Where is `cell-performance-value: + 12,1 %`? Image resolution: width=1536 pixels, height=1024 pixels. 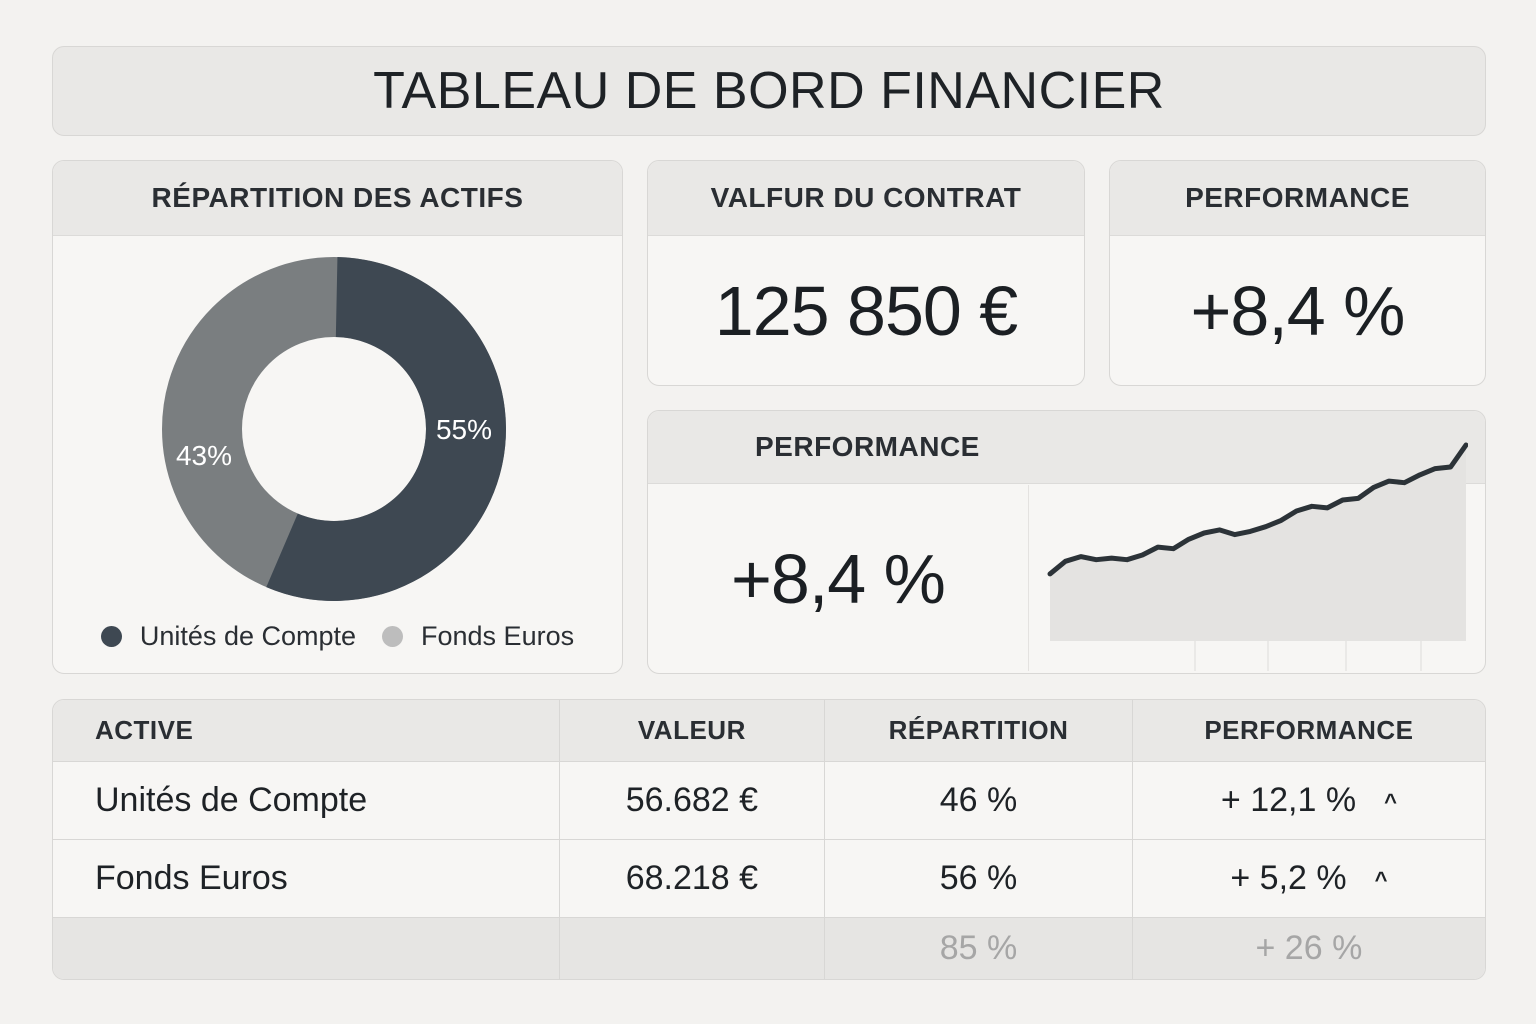 cell-performance-value: + 12,1 % is located at coordinates (1288, 799).